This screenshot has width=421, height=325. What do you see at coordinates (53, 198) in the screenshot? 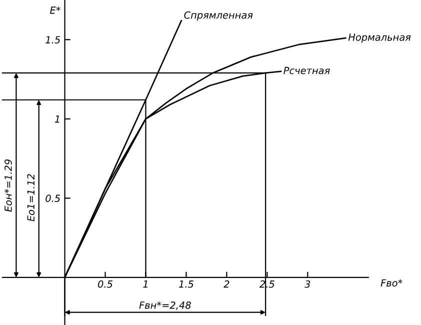
I see `y-tick-label: 0.5` at bounding box center [53, 198].